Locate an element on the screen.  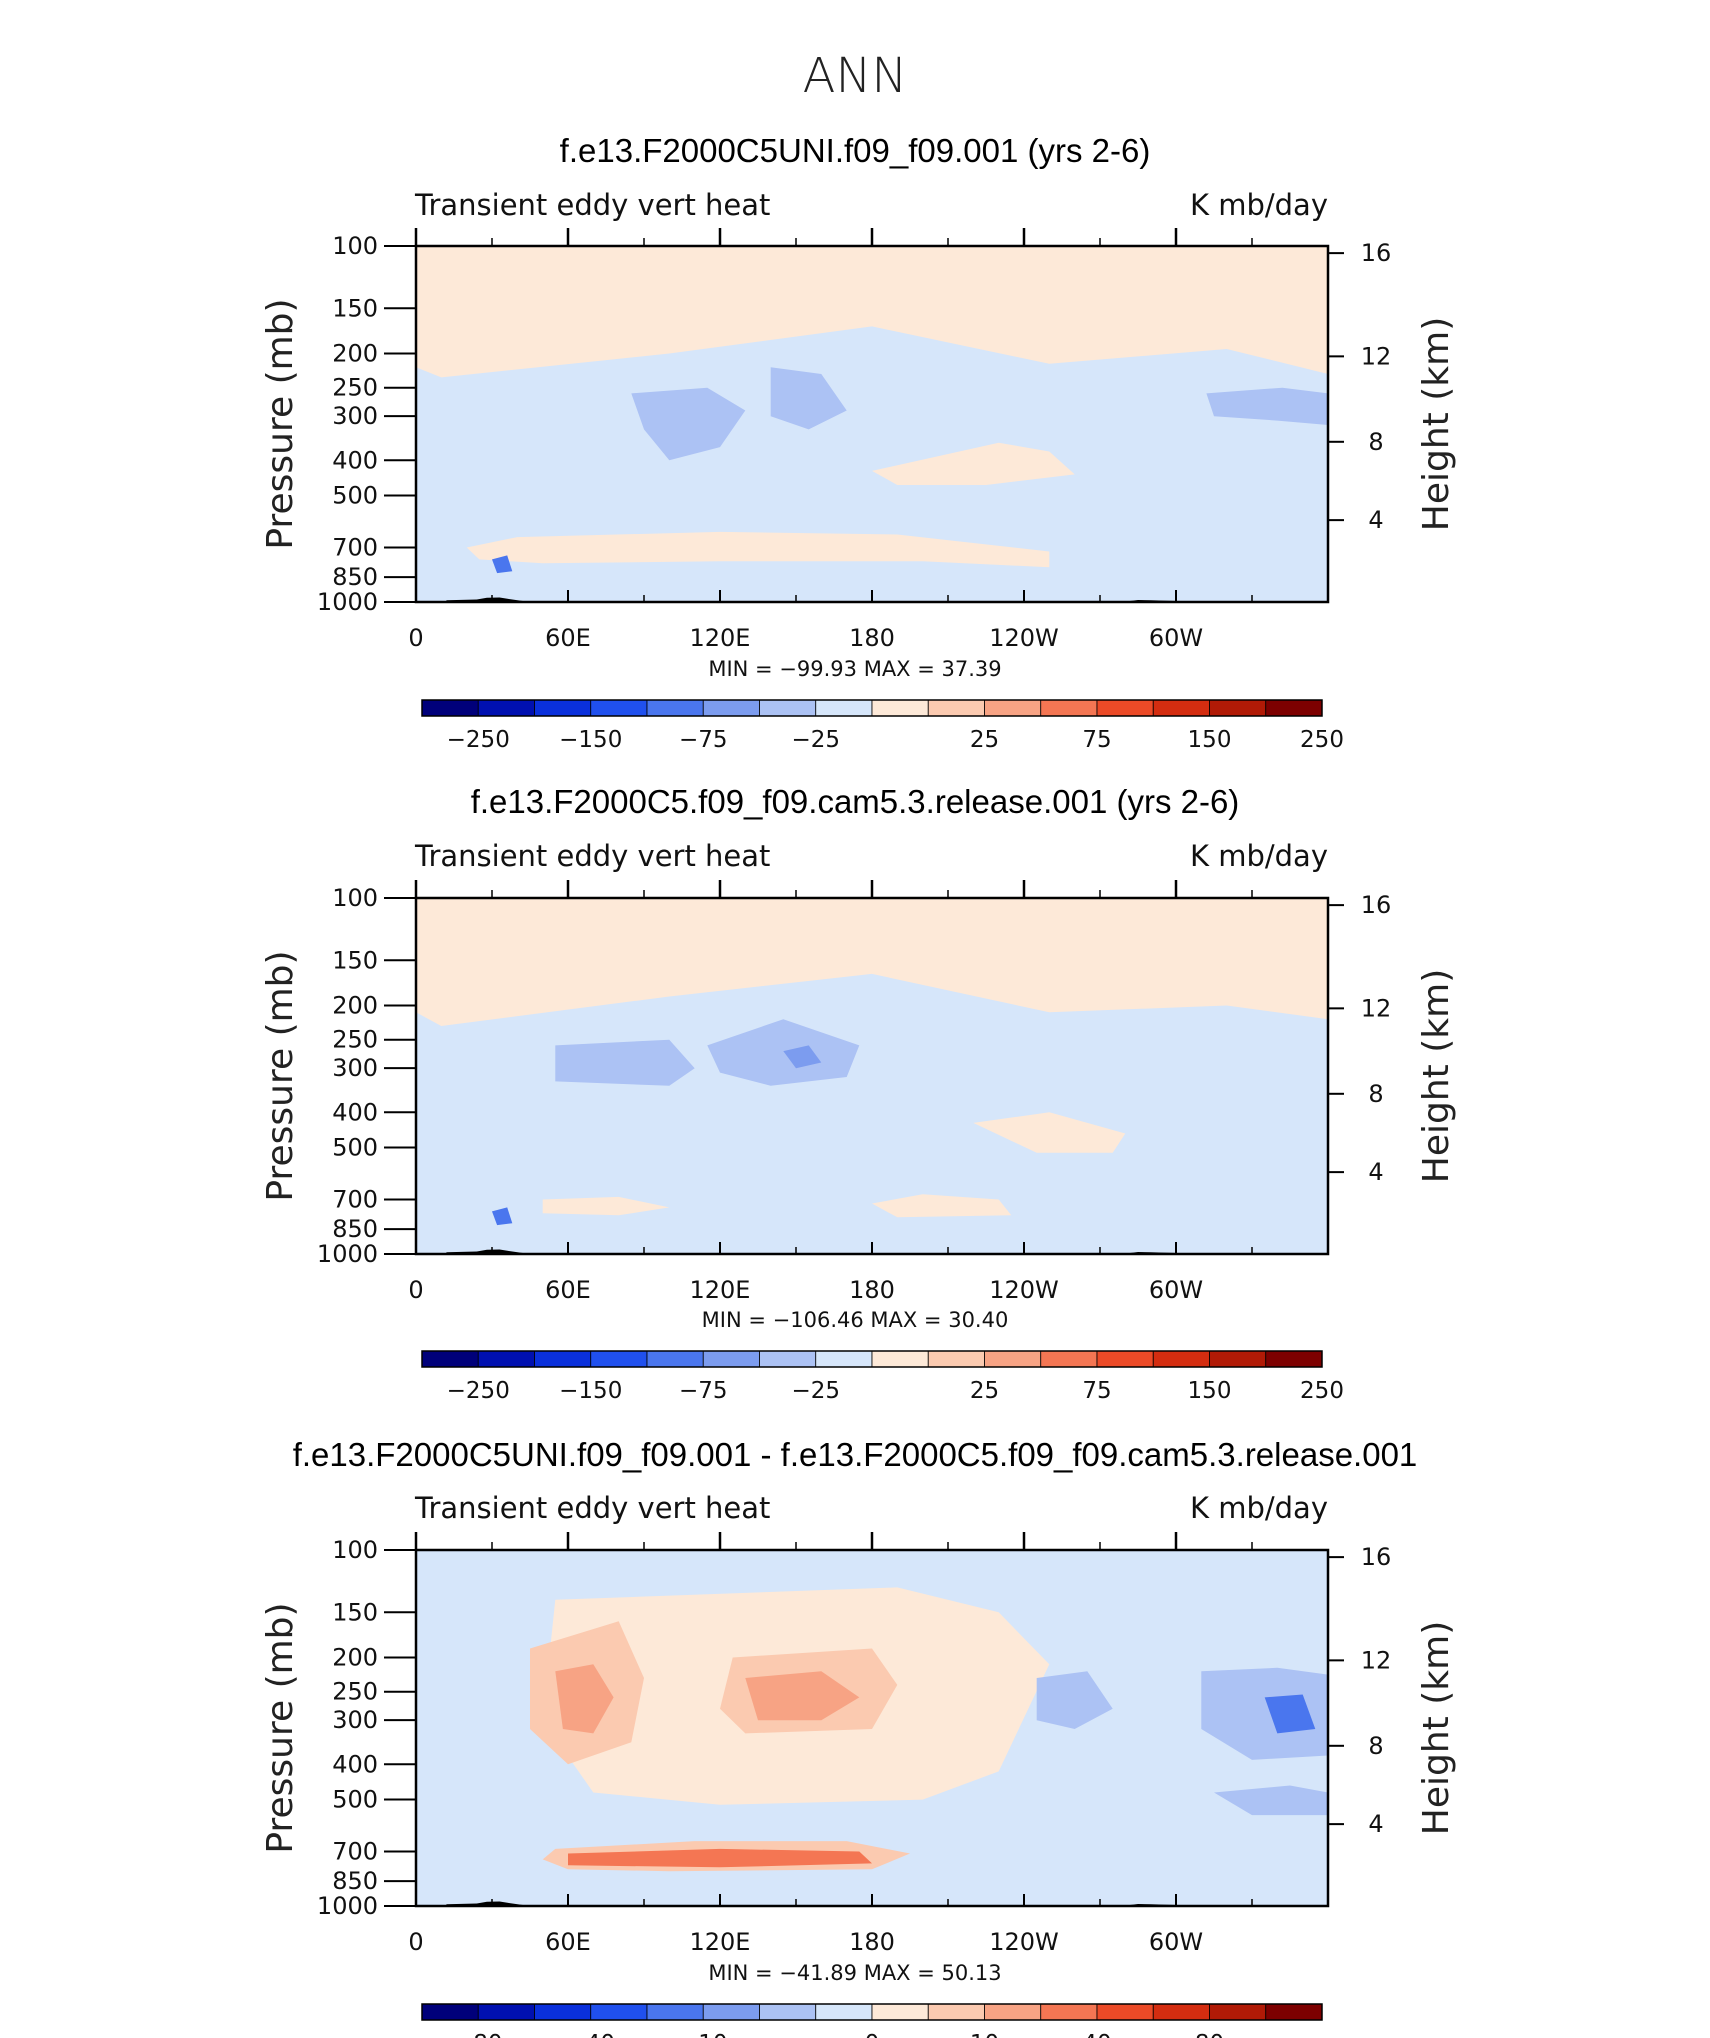
colorbar-label: 150 is located at coordinates (1210, 740).